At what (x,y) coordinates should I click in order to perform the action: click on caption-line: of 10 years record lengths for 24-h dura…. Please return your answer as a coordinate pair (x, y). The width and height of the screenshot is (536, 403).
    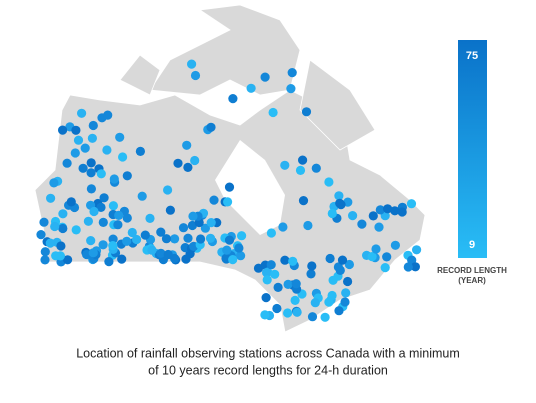
    Looking at the image, I should click on (268, 370).